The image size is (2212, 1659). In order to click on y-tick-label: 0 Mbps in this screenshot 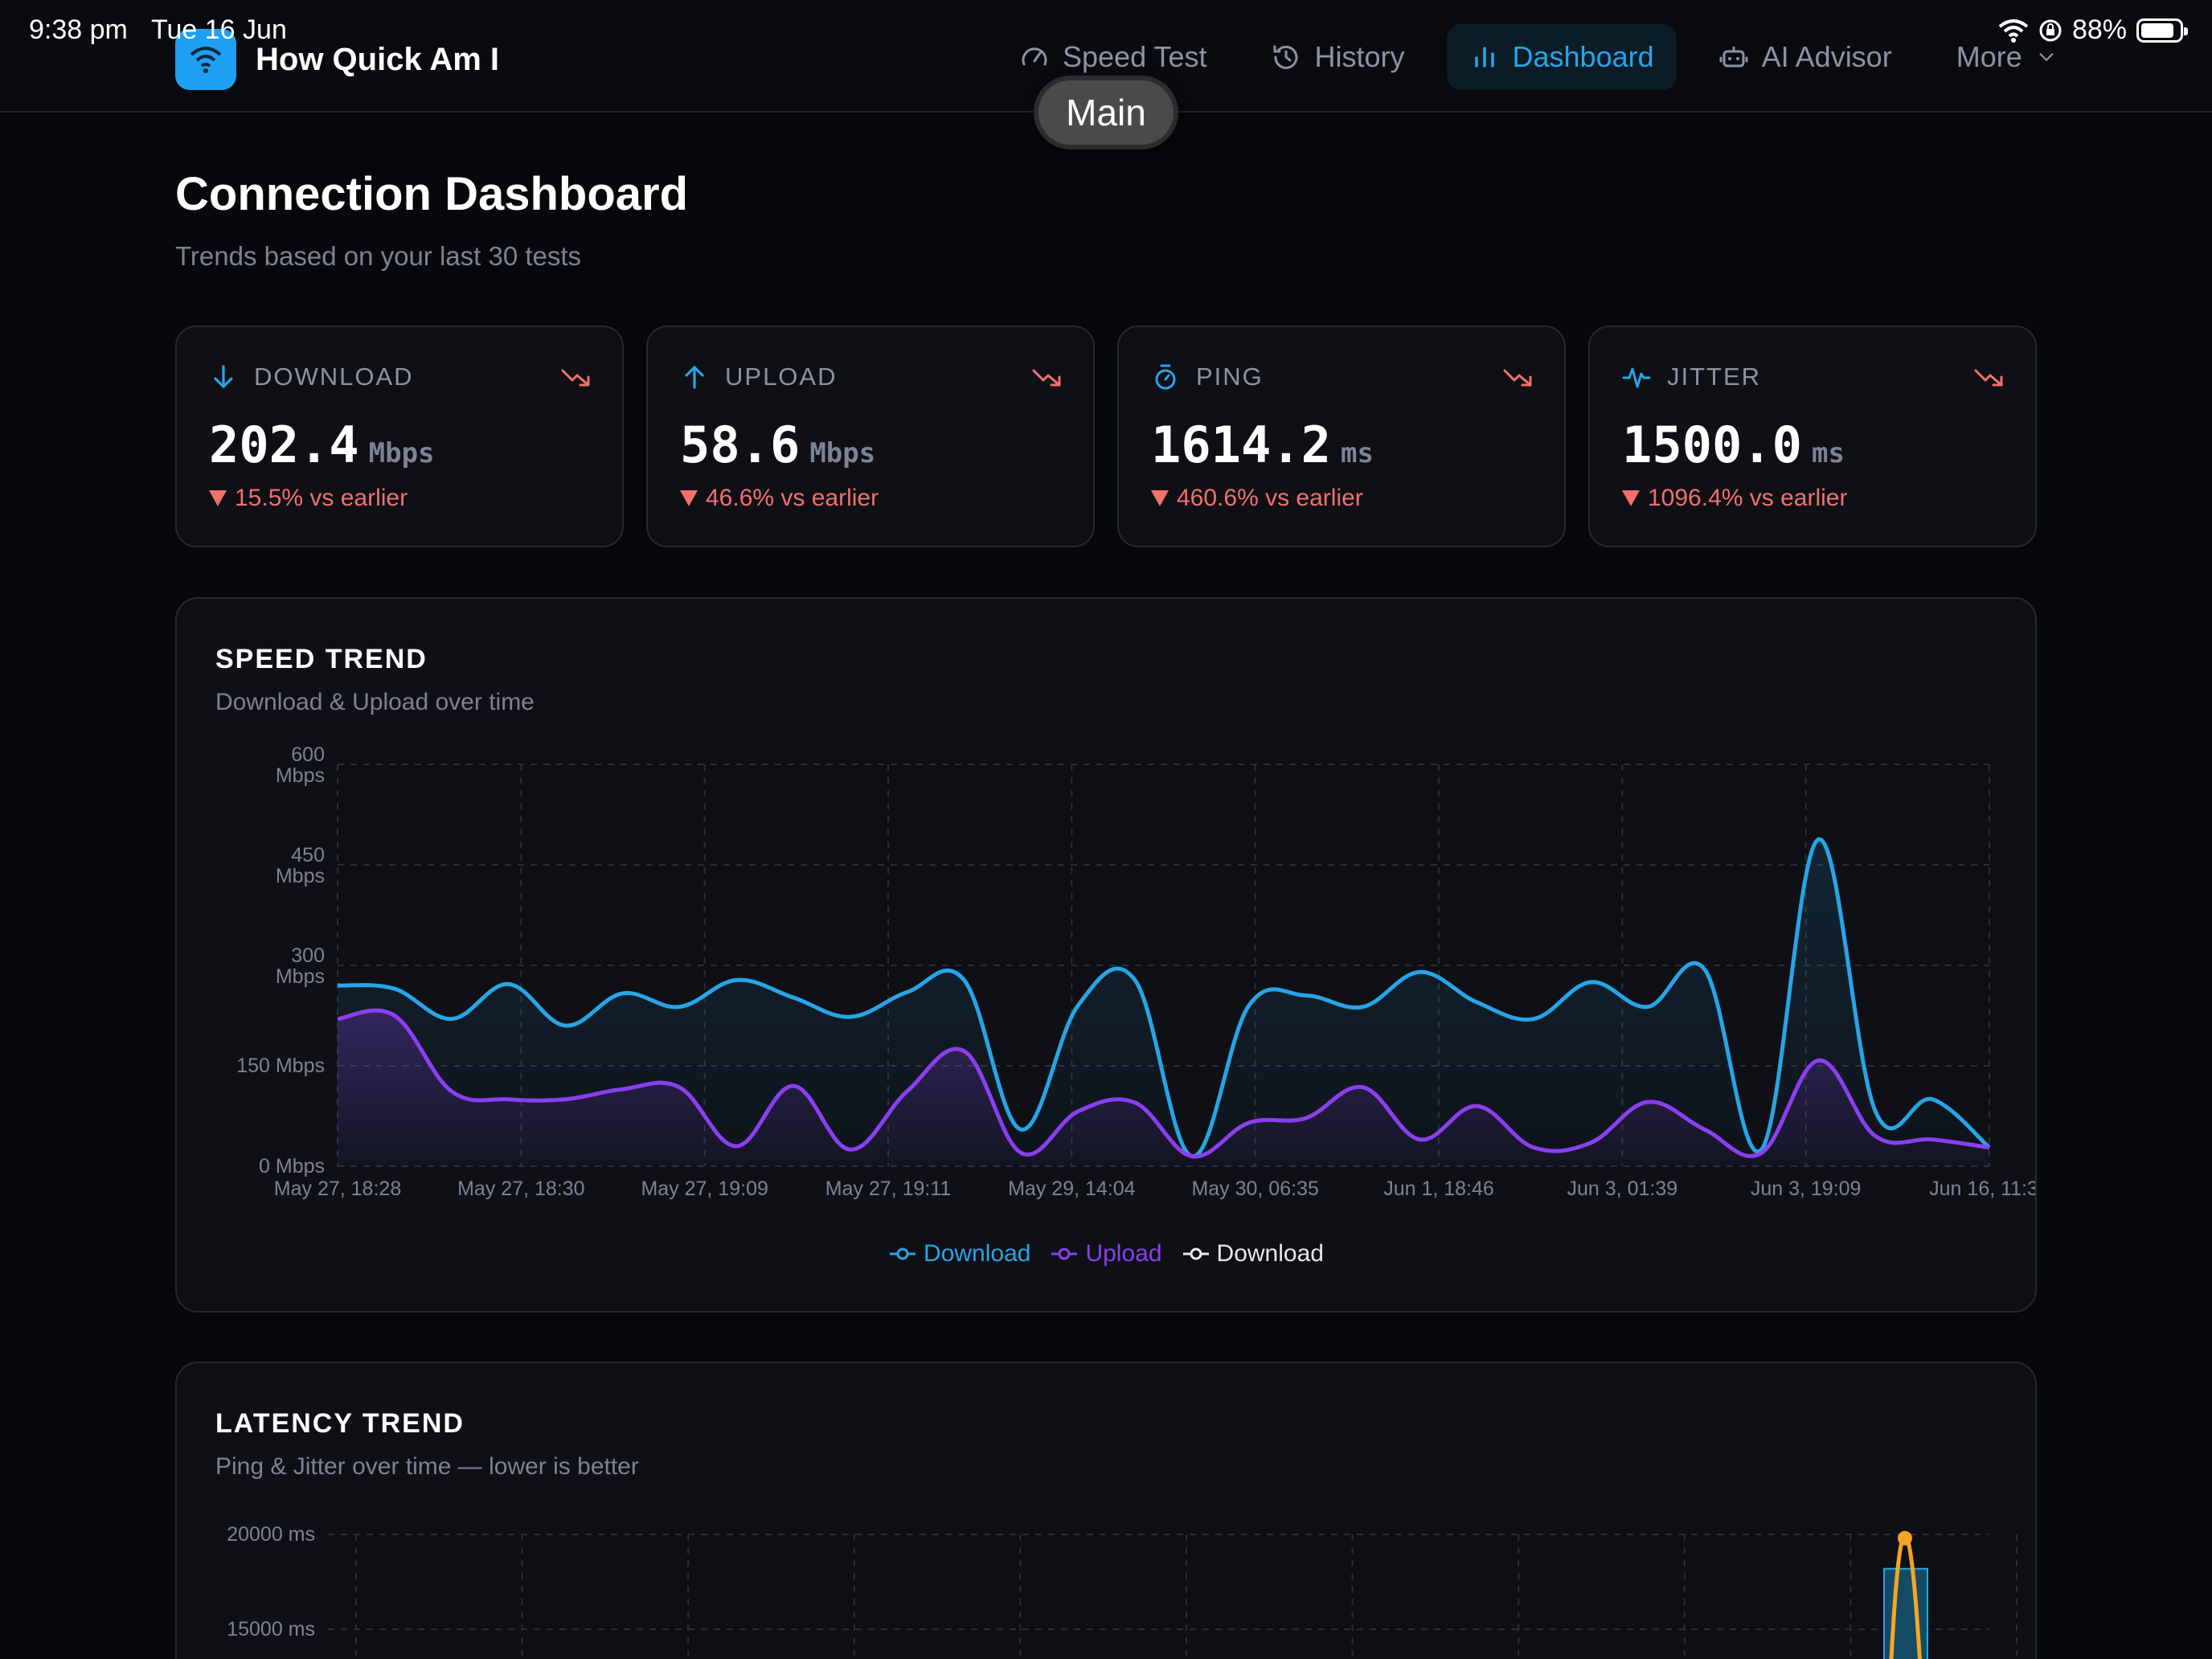, I will do `click(292, 1166)`.